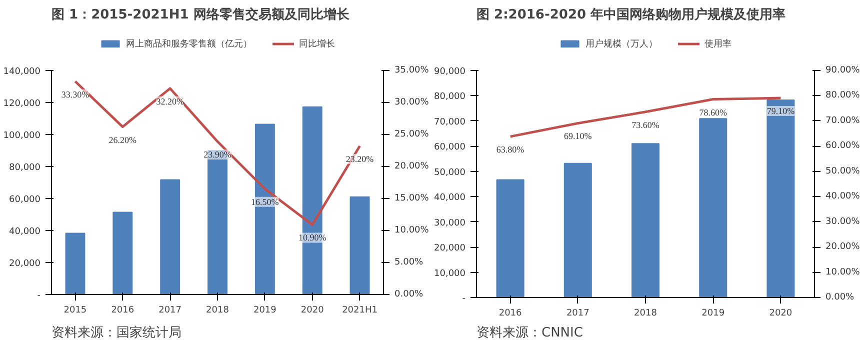  I want to click on legend-label: 同比增长, so click(317, 44).